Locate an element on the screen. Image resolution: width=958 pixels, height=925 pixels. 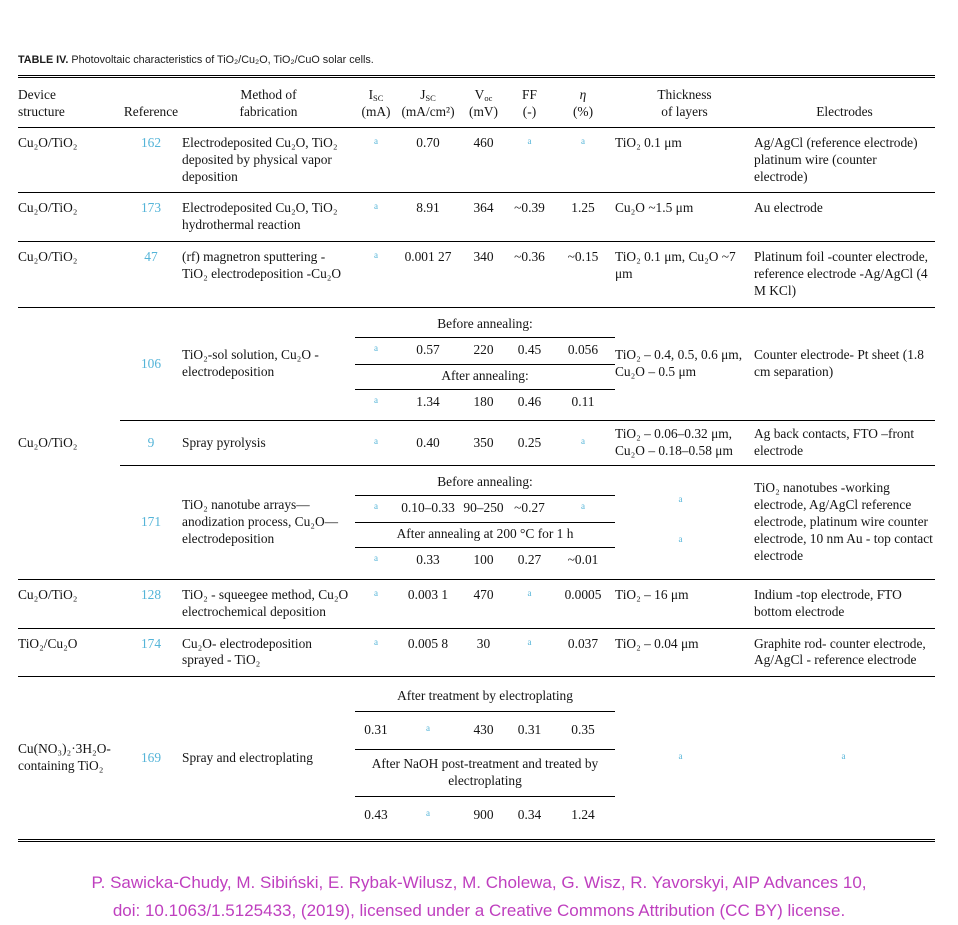
subtable-values-before: a 0.10–0.33 90–250 ~0.27 a is located at coordinates (485, 510).